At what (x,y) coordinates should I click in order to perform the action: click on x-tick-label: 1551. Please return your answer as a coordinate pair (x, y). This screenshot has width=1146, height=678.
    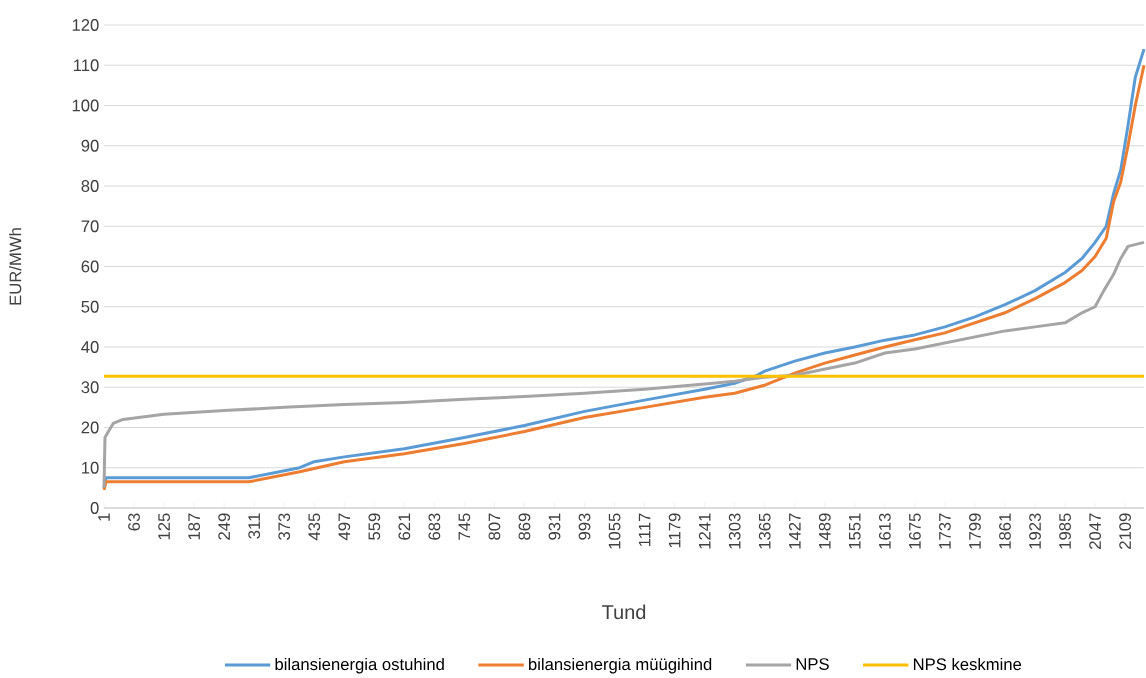
    Looking at the image, I should click on (855, 531).